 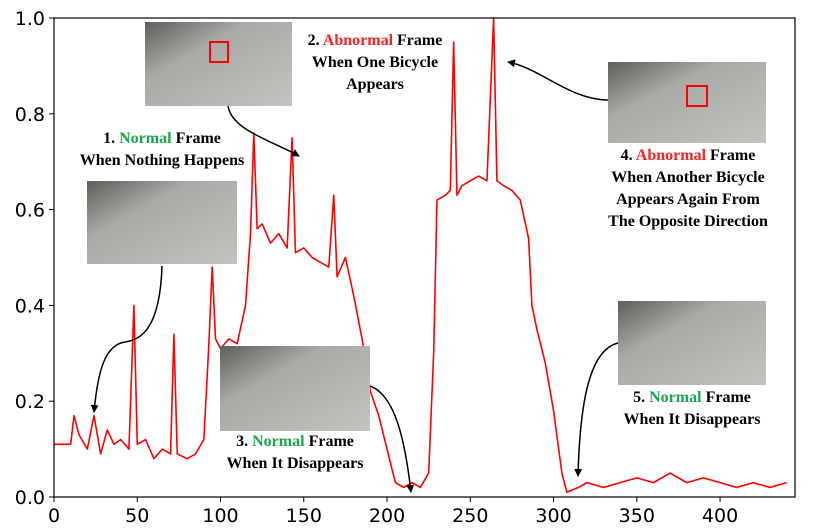 I want to click on annotation-number: 2., so click(x=314, y=40).